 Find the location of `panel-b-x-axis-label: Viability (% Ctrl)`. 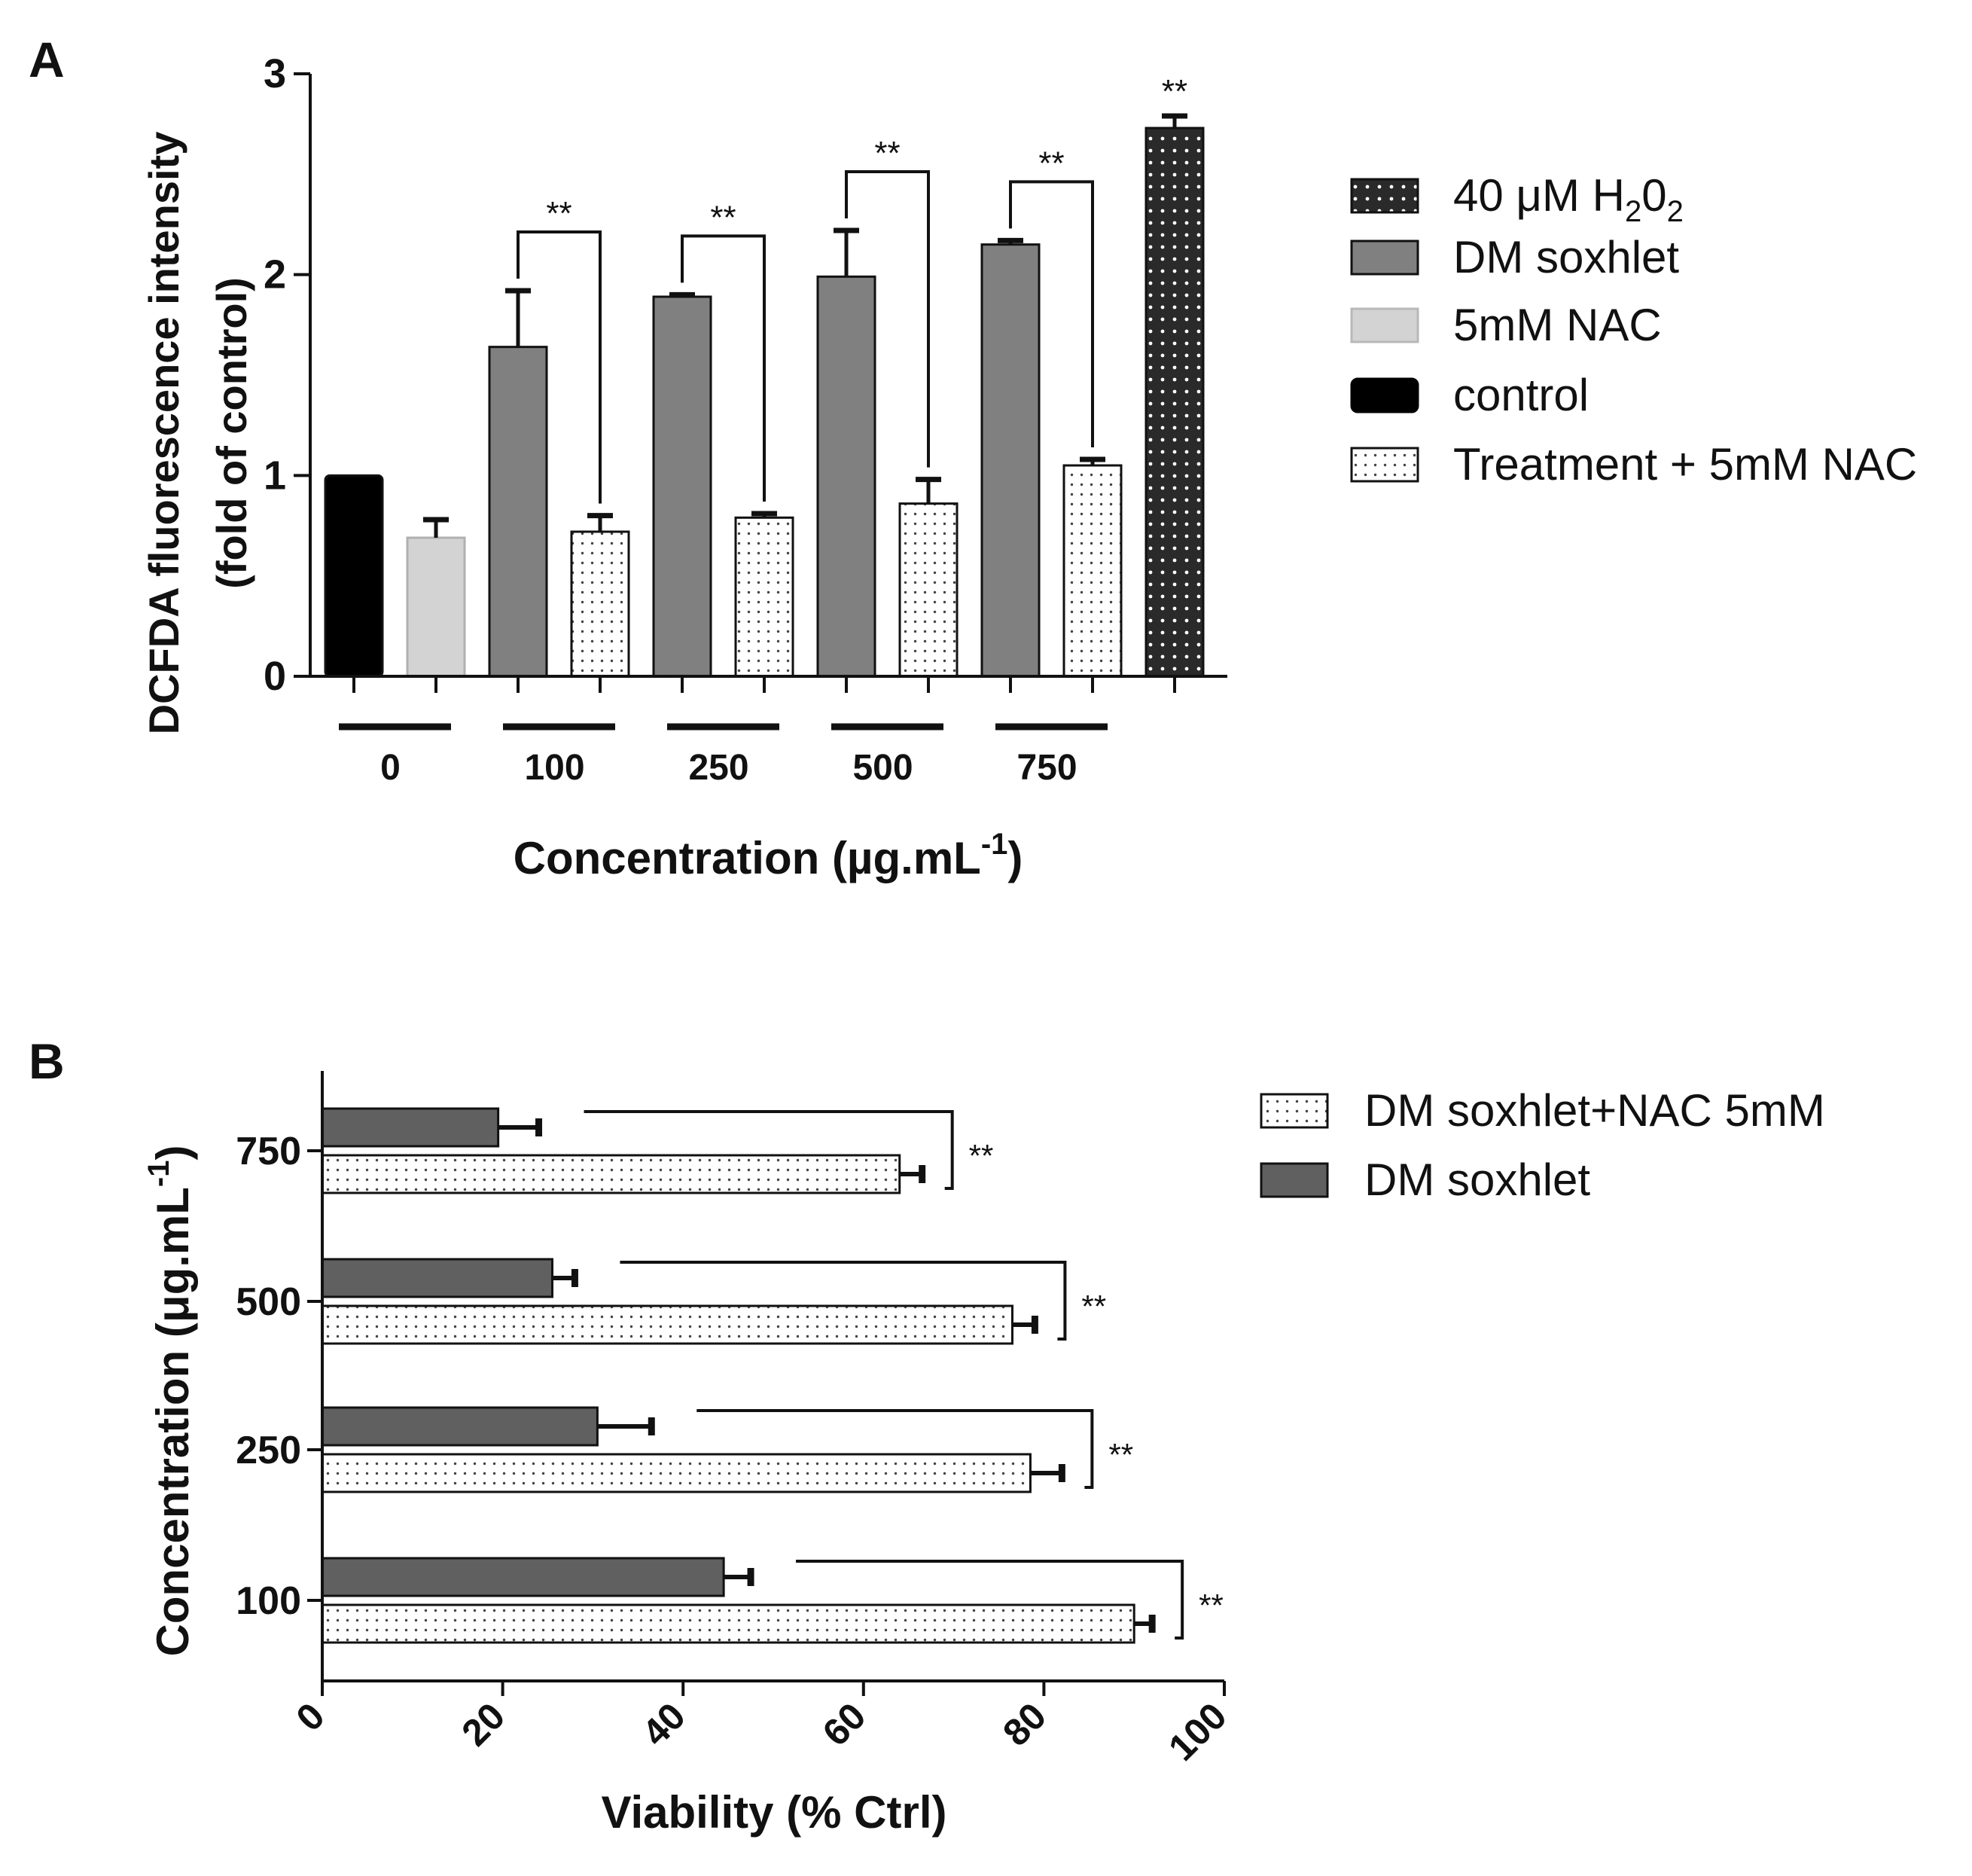

panel-b-x-axis-label: Viability (% Ctrl) is located at coordinates (774, 1812).